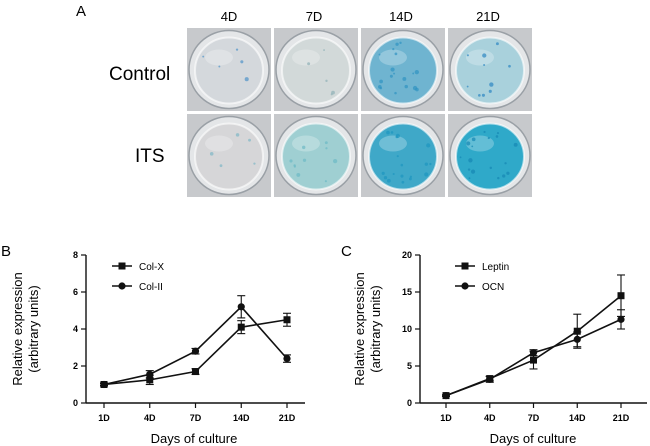 This screenshot has width=650, height=446. I want to click on panel-b-y-axis-title-line1: Relative expression, so click(17, 328).